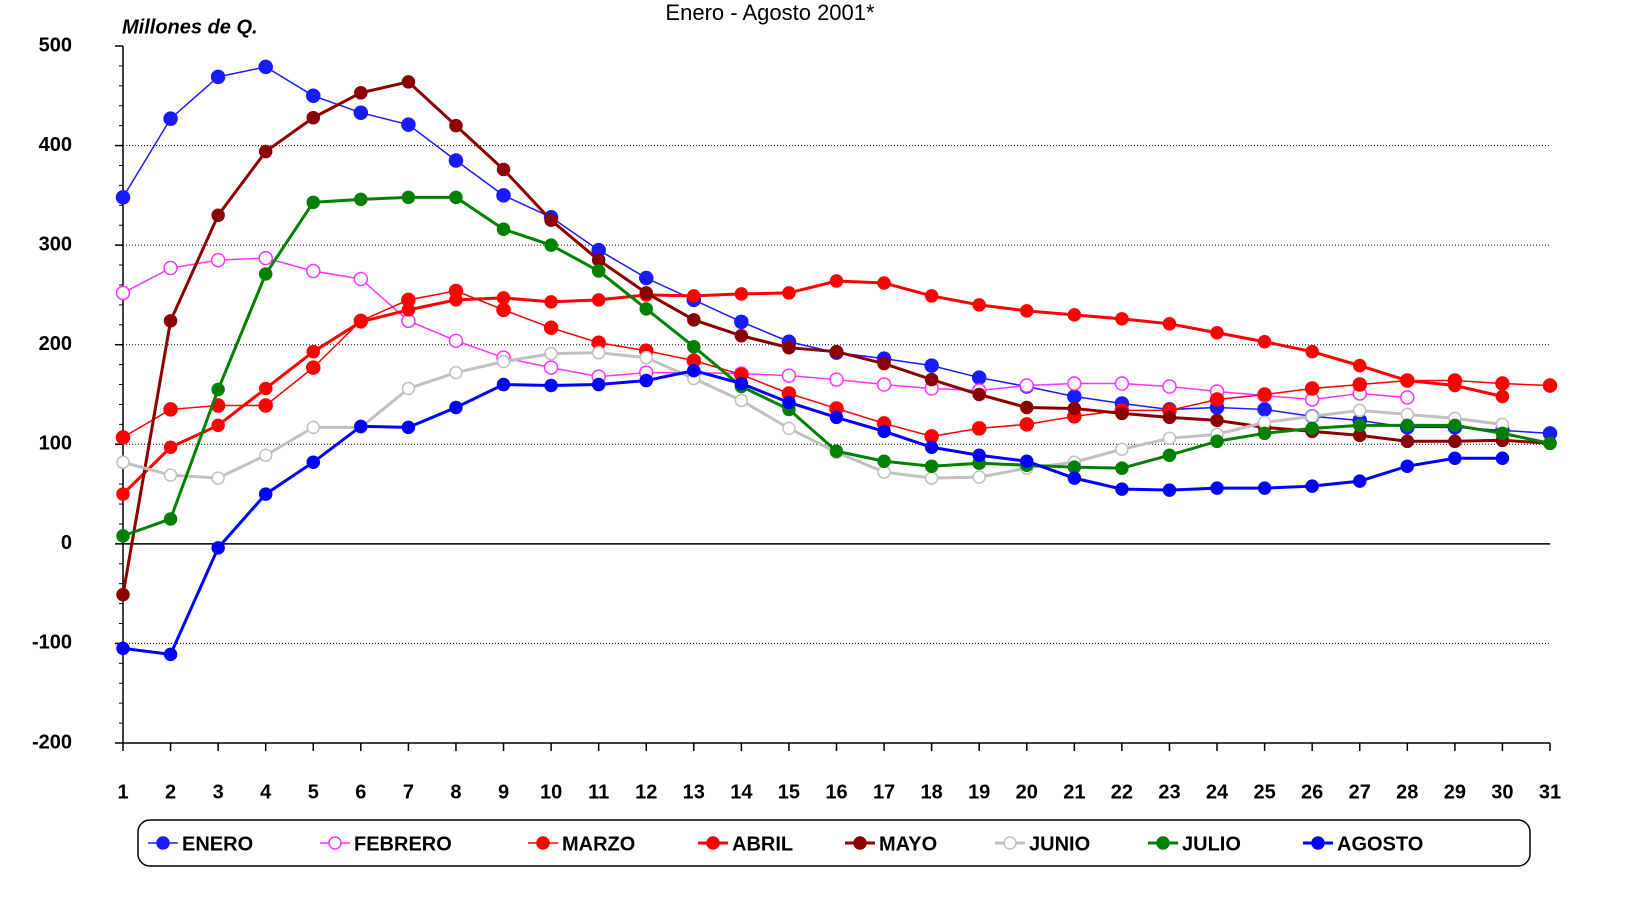 This screenshot has height=898, width=1639. Describe the element at coordinates (170, 792) in the screenshot. I see `x-tick-label: 2` at that location.